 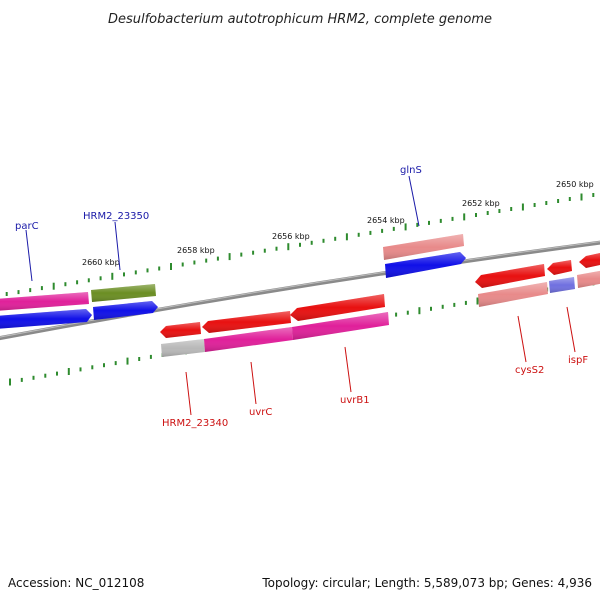 I want to click on gene-label-cysS2: cysS2, so click(x=529, y=370).